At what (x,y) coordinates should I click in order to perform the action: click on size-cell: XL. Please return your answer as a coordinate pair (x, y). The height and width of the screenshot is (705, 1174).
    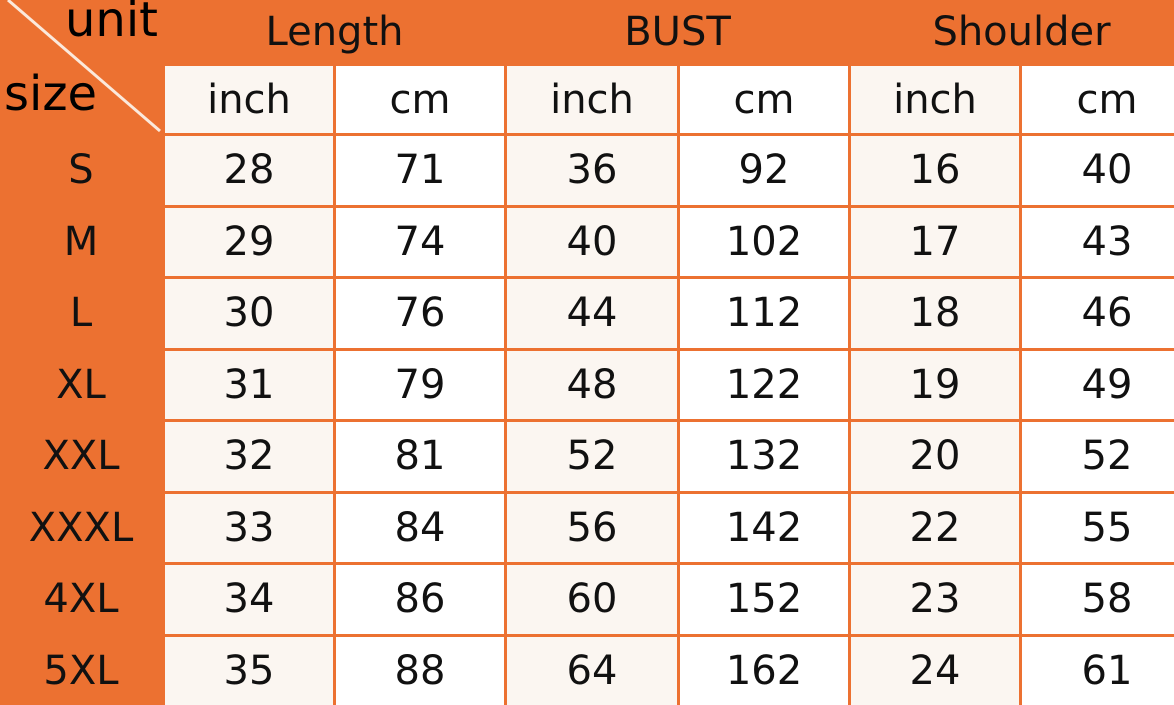
    Looking at the image, I should click on (81, 385).